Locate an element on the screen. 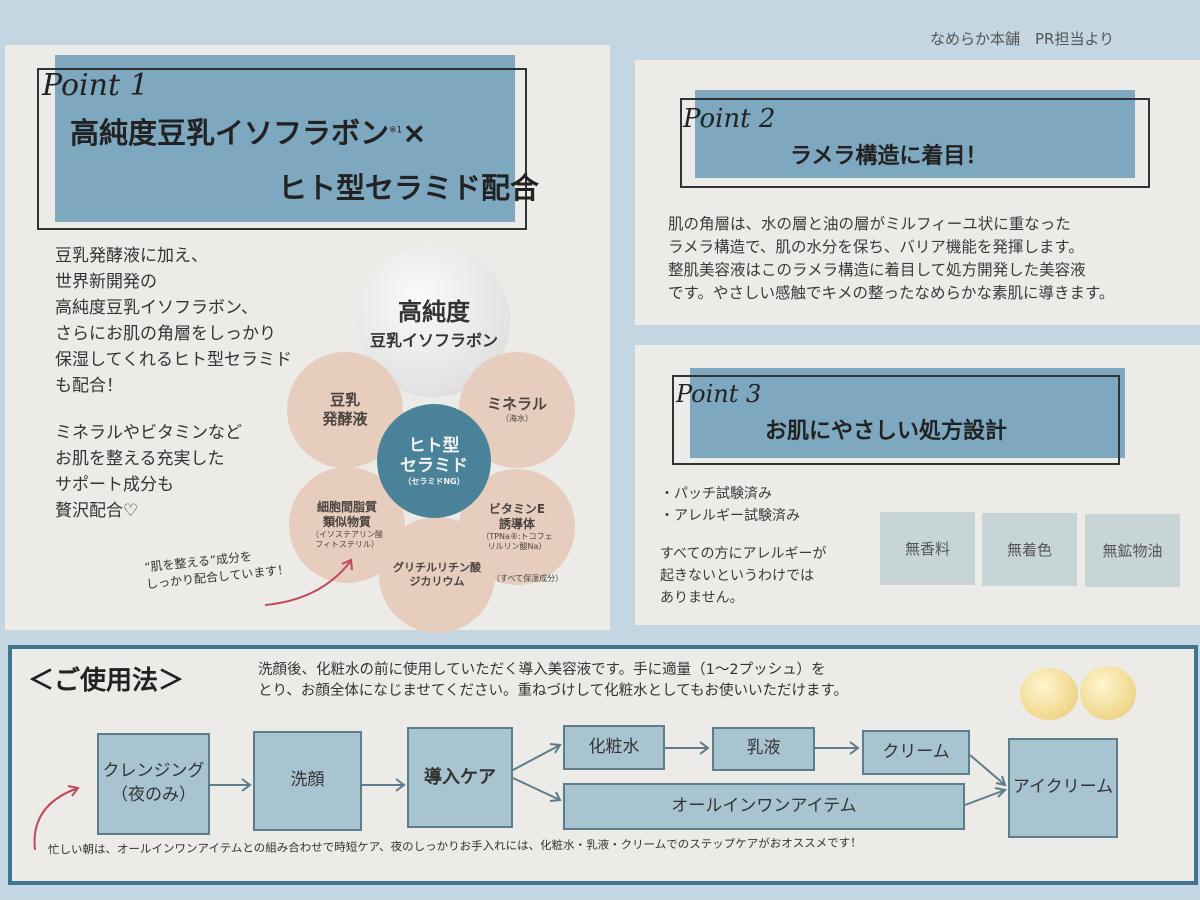  petal-label: ミネラル is located at coordinates (516, 404).